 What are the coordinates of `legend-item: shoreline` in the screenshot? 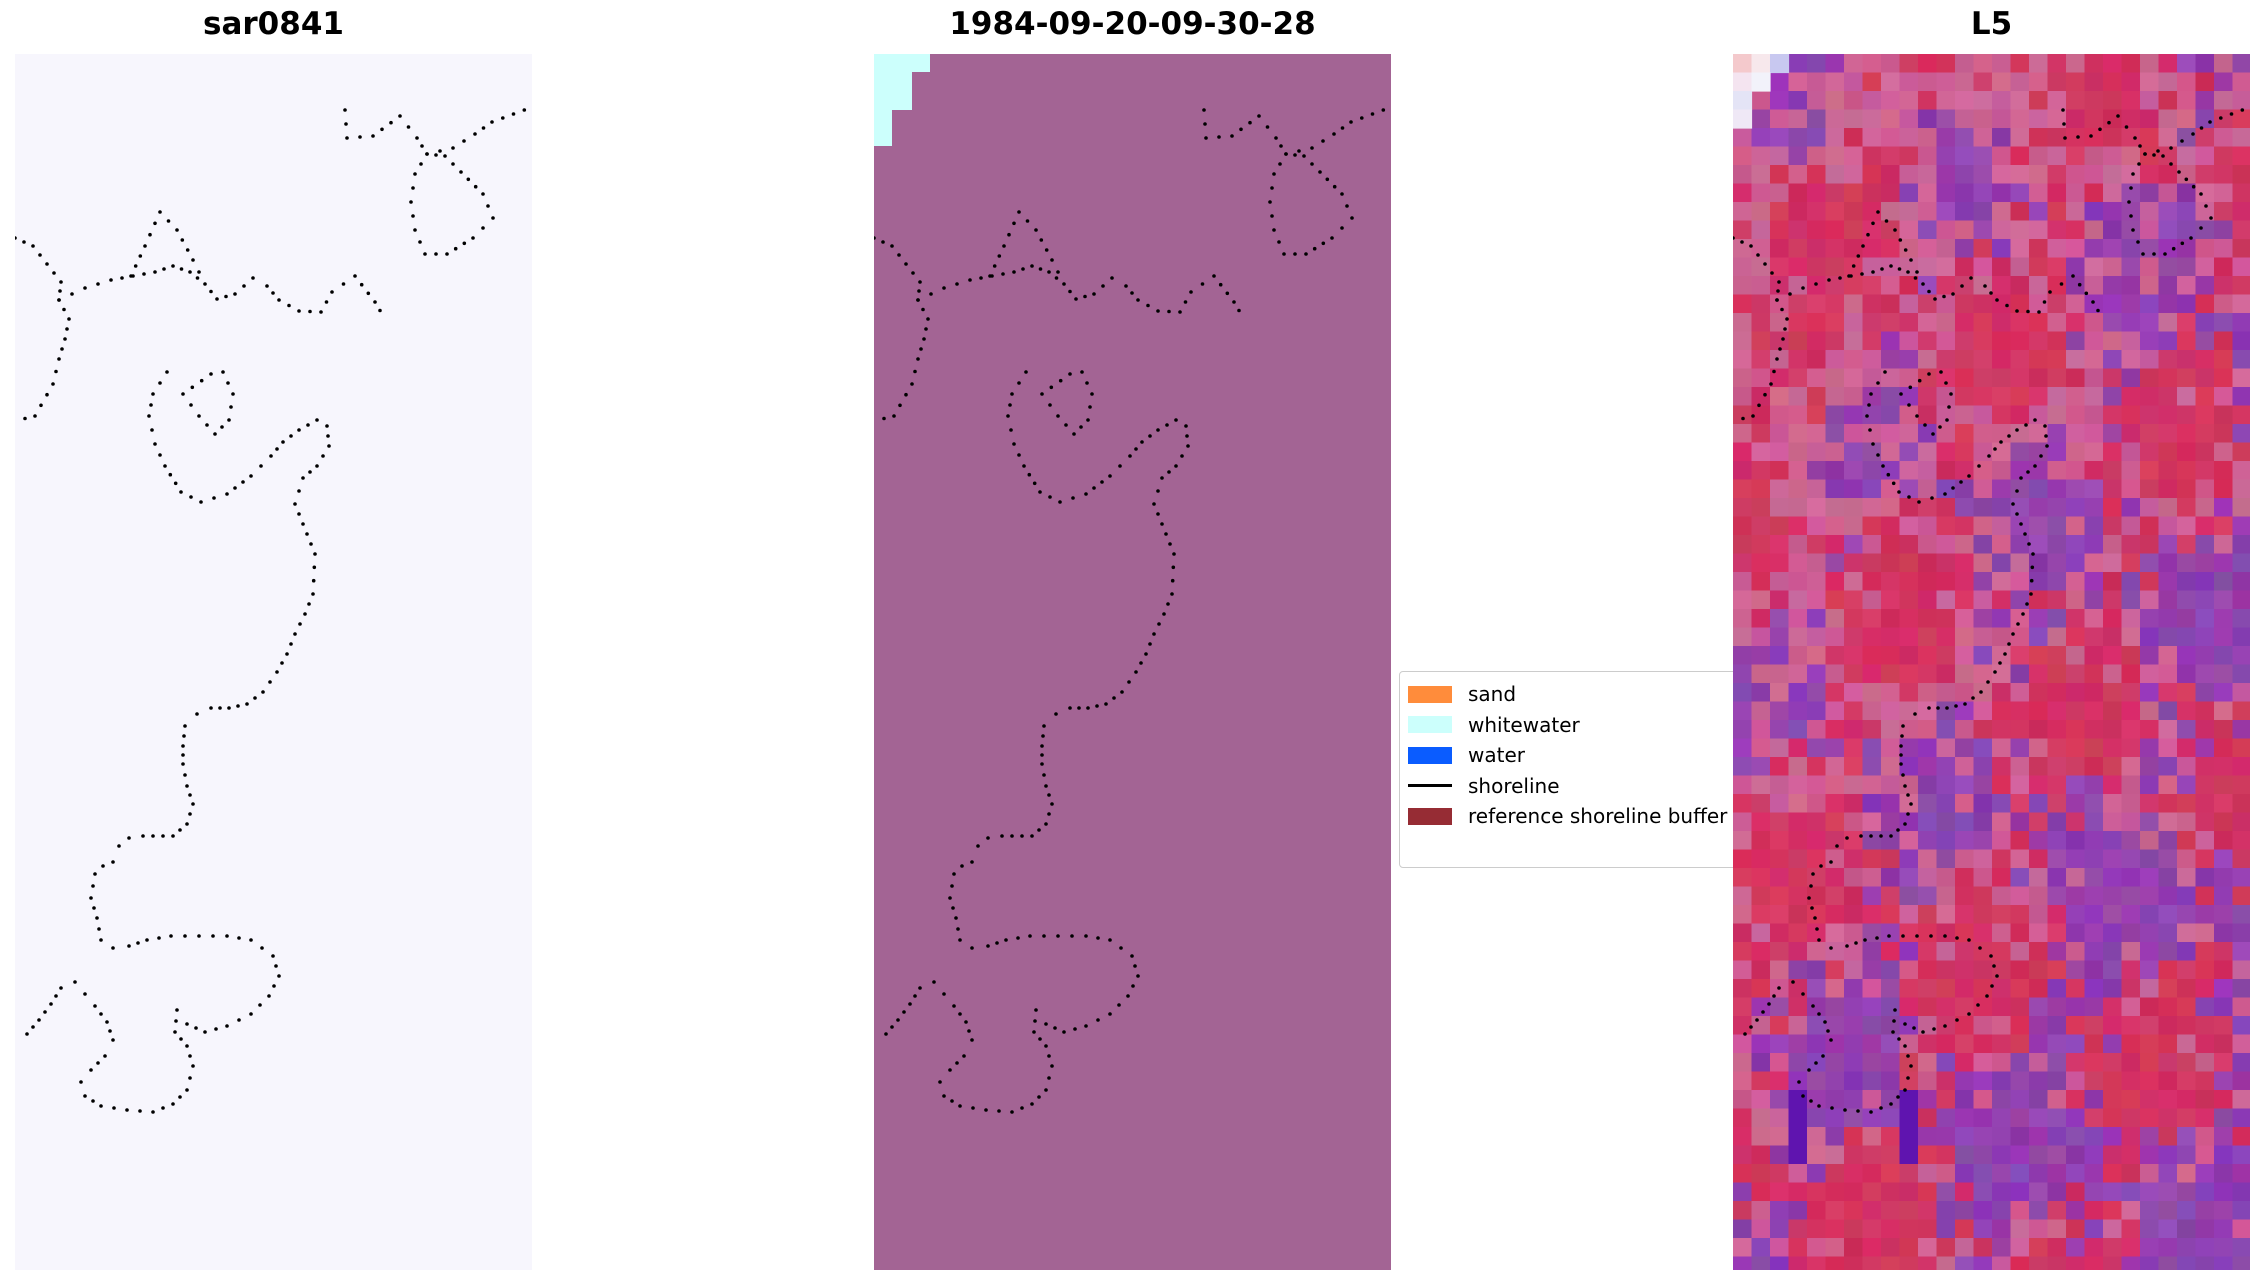 It's located at (1484, 786).